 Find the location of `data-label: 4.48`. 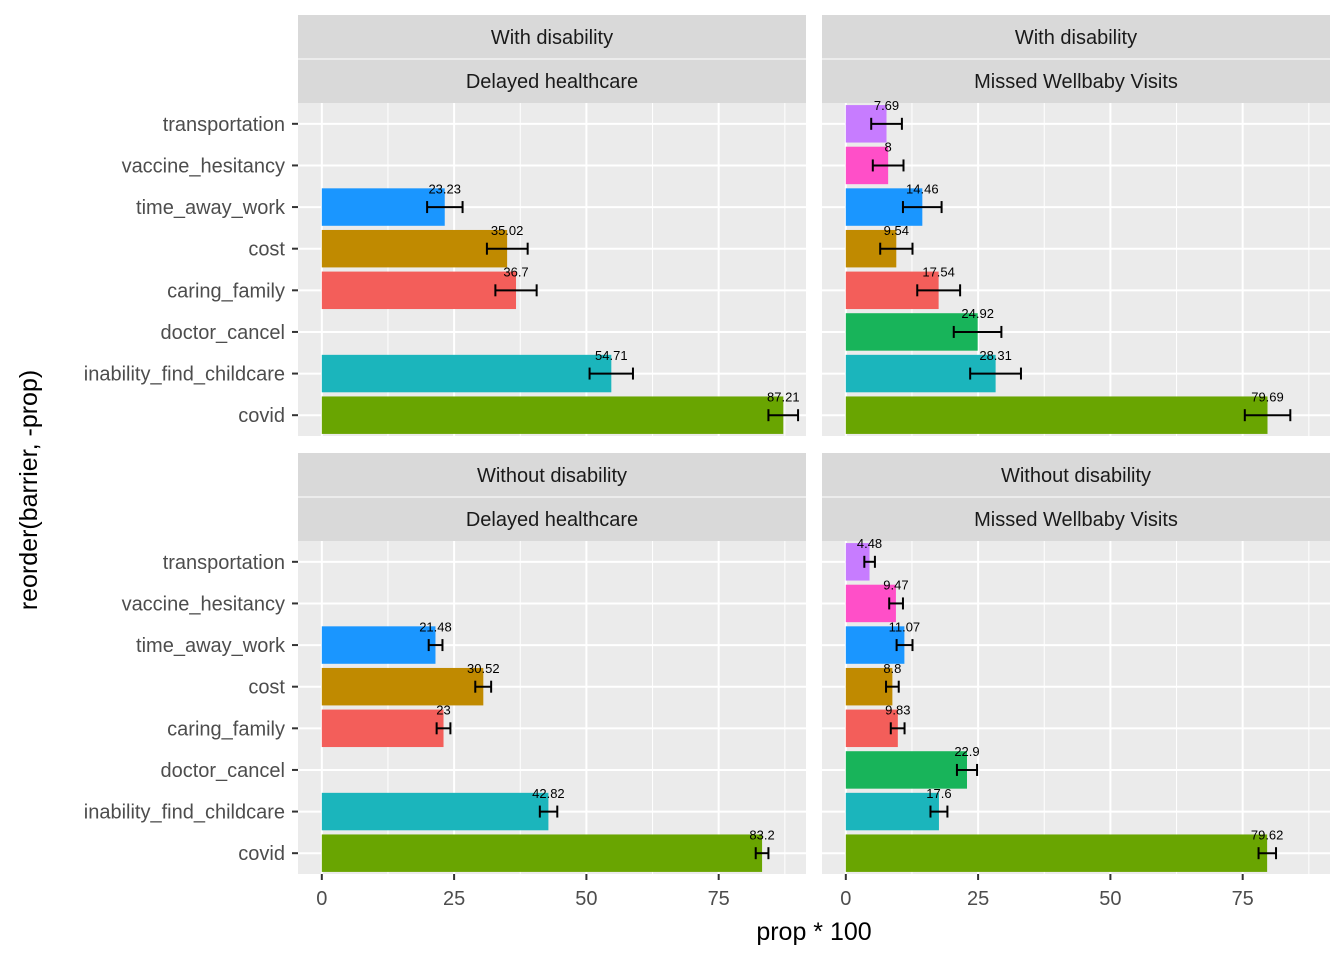

data-label: 4.48 is located at coordinates (869, 543).